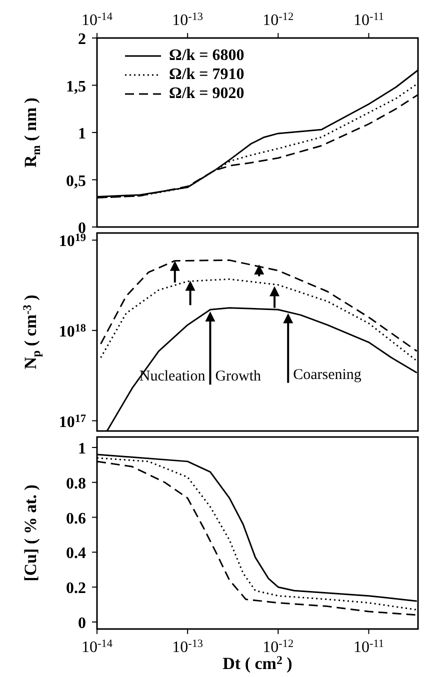  I want to click on y-tick-label: 10$^{18}$, so click(72, 331).